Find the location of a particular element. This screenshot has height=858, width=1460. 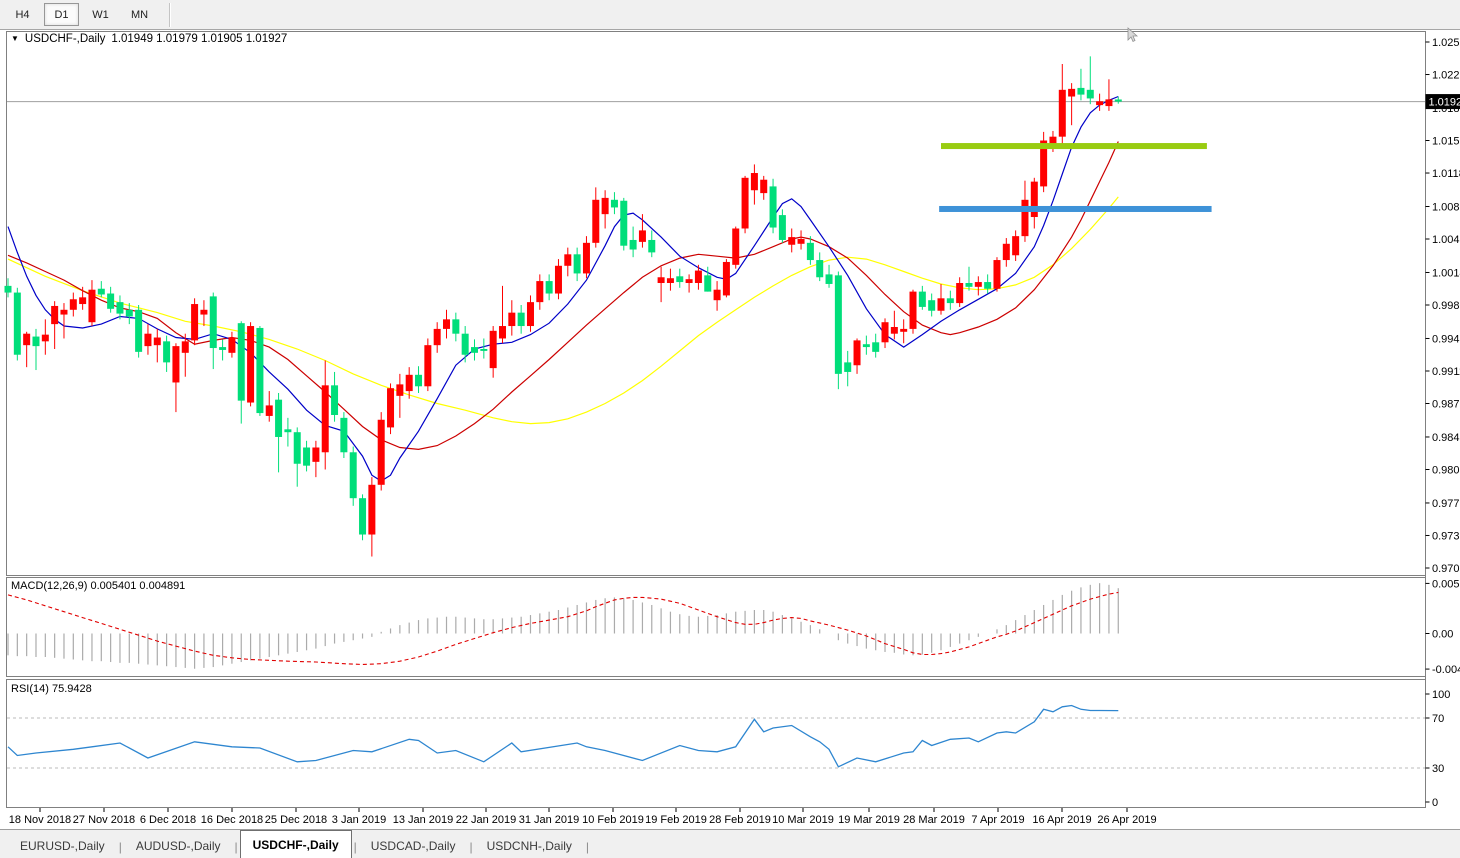

price-tick-label: 1.01520 is located at coordinates (1446, 142).